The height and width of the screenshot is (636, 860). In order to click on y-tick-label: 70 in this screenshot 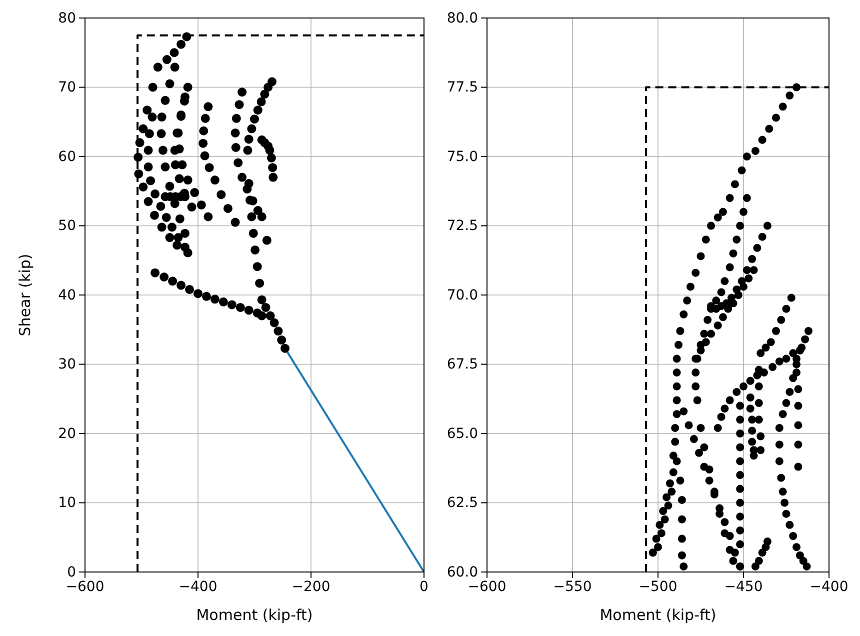, I will do `click(67, 88)`.